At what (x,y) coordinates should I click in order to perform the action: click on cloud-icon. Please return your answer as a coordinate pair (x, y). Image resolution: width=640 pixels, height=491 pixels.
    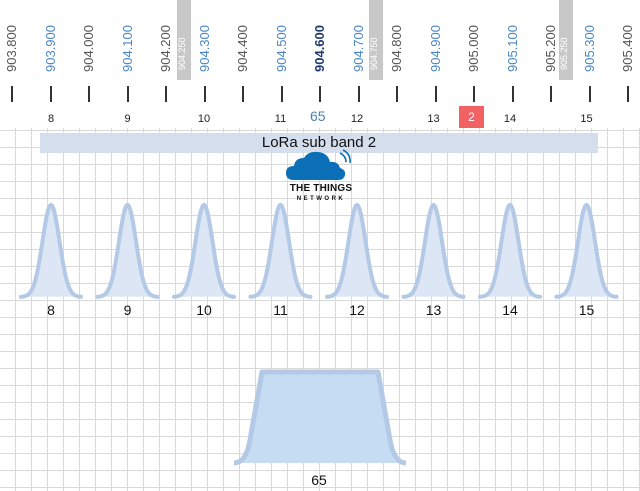
    Looking at the image, I should click on (318, 164).